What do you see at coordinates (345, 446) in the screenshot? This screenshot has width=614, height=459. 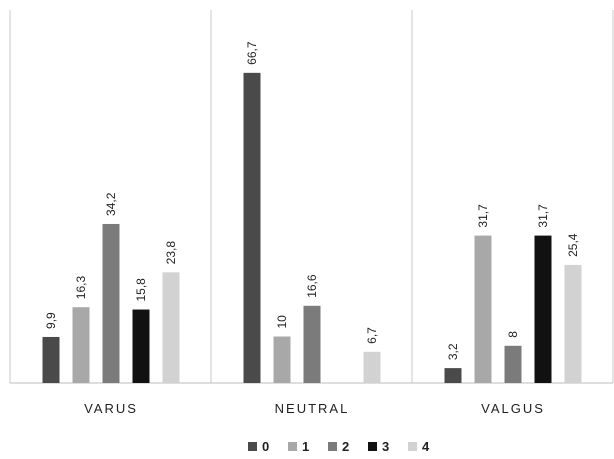 I see `legend-label-2: 2` at bounding box center [345, 446].